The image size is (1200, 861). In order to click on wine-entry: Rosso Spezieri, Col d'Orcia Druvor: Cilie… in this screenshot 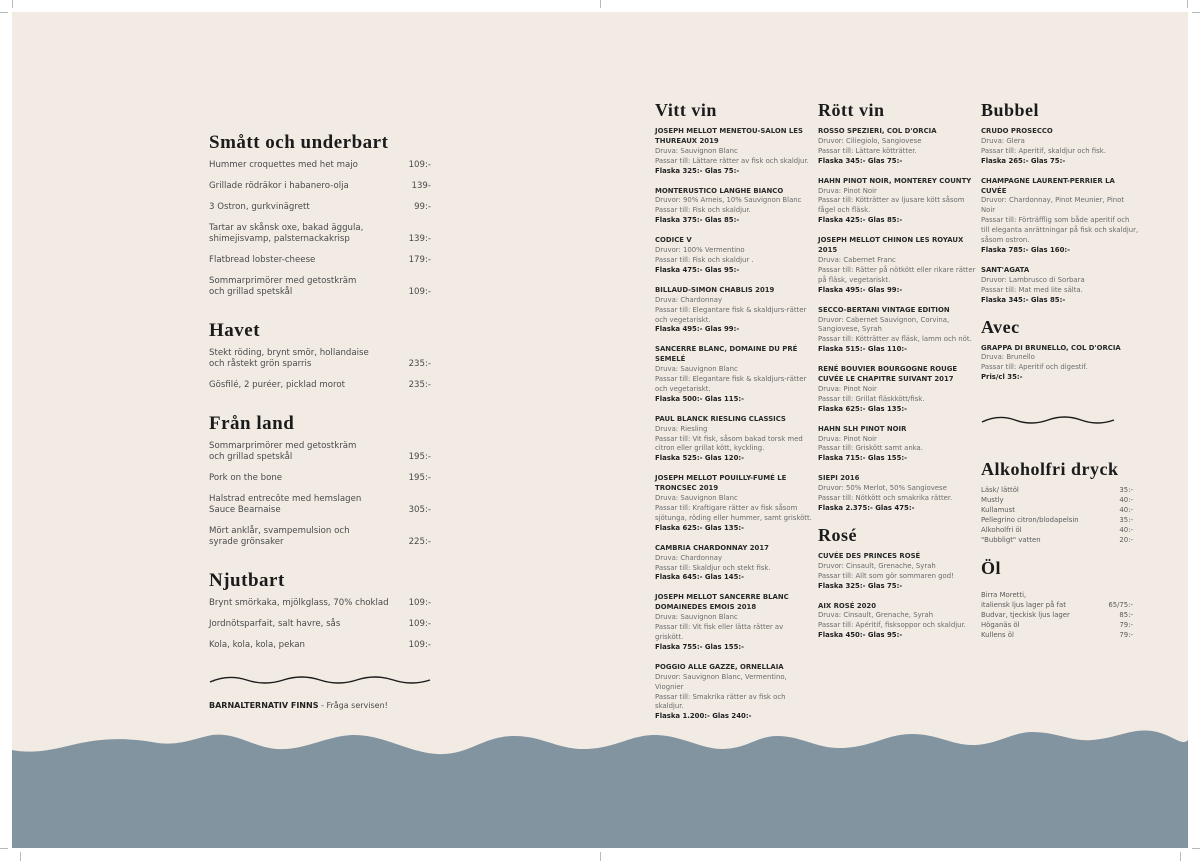, I will do `click(897, 147)`.